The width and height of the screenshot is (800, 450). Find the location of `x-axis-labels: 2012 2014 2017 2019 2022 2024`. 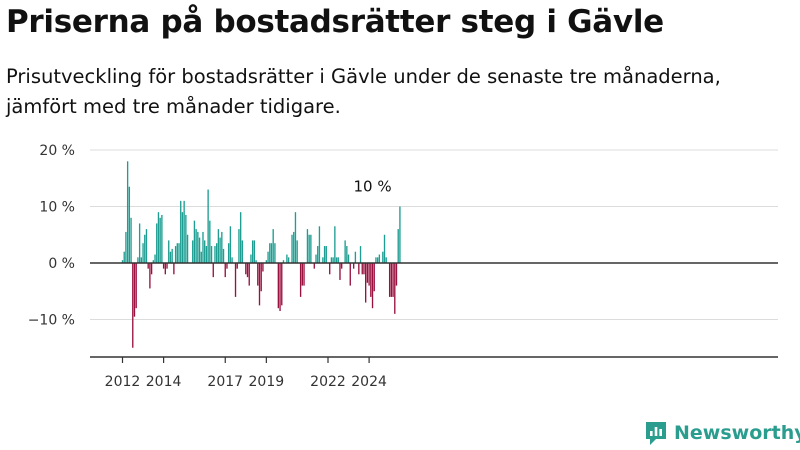

x-axis-labels: 2012 2014 2017 2019 2022 2024 is located at coordinates (246, 373).